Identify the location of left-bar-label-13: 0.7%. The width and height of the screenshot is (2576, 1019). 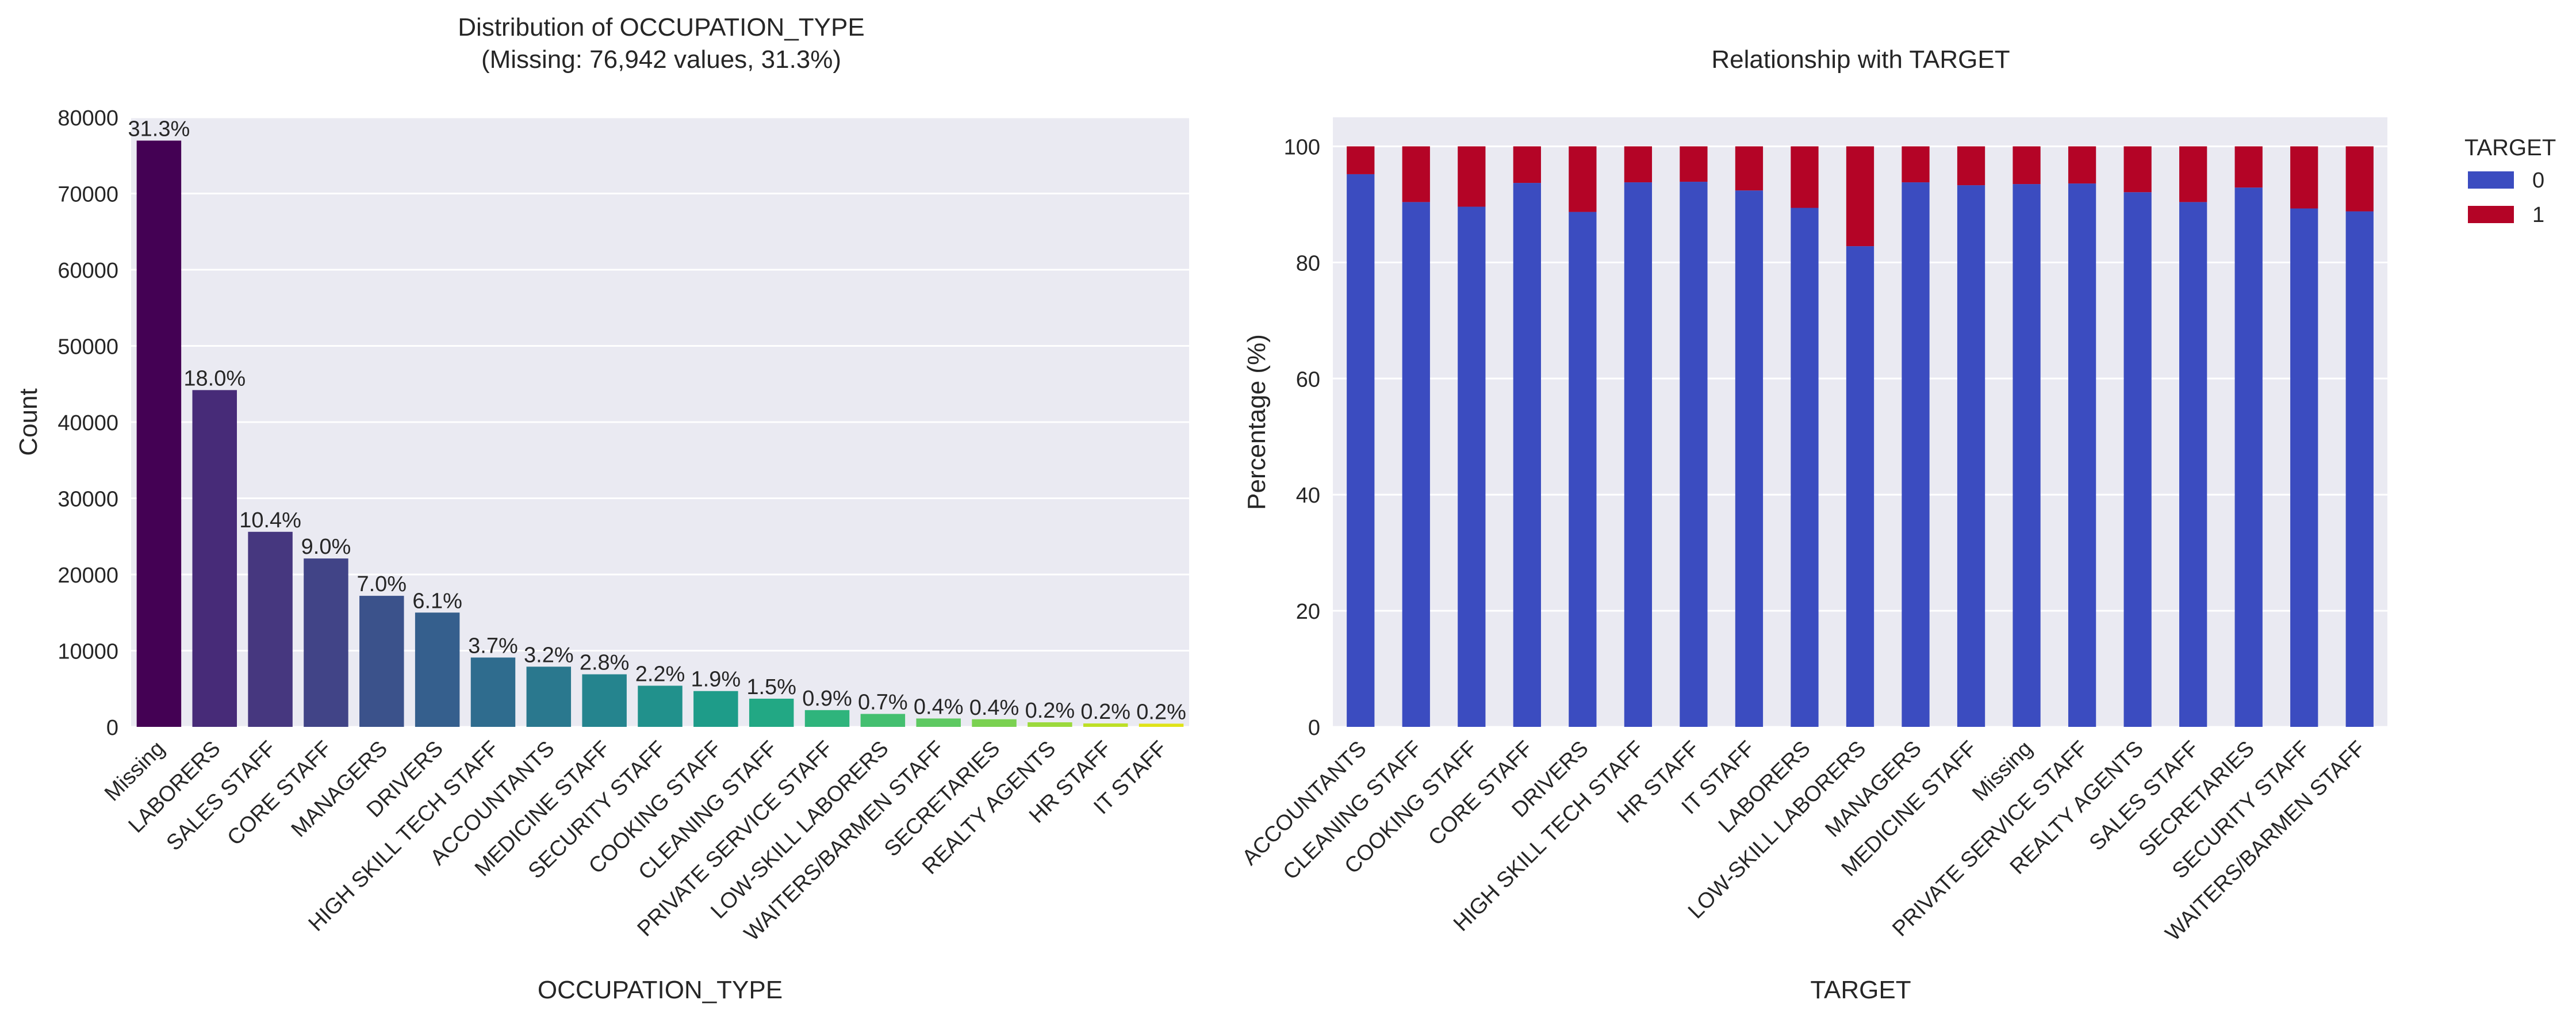
(883, 702).